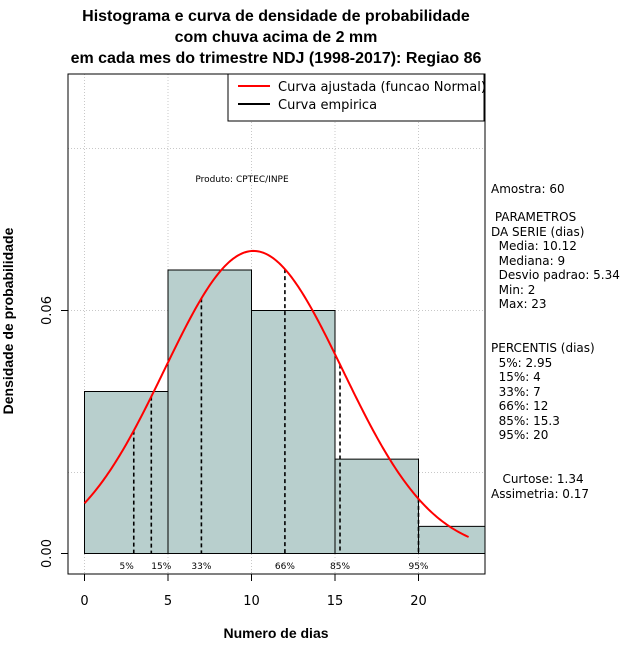 Image resolution: width=640 pixels, height=660 pixels. Describe the element at coordinates (340, 567) in the screenshot. I see `percentile-label: 85%` at that location.